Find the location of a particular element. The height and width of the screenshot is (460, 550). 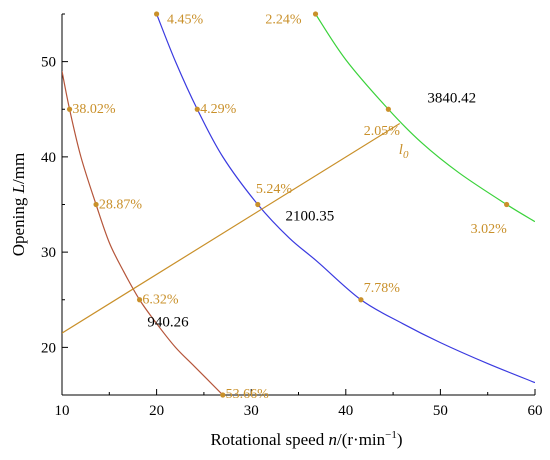

l0-line-label: l0 is located at coordinates (404, 151).